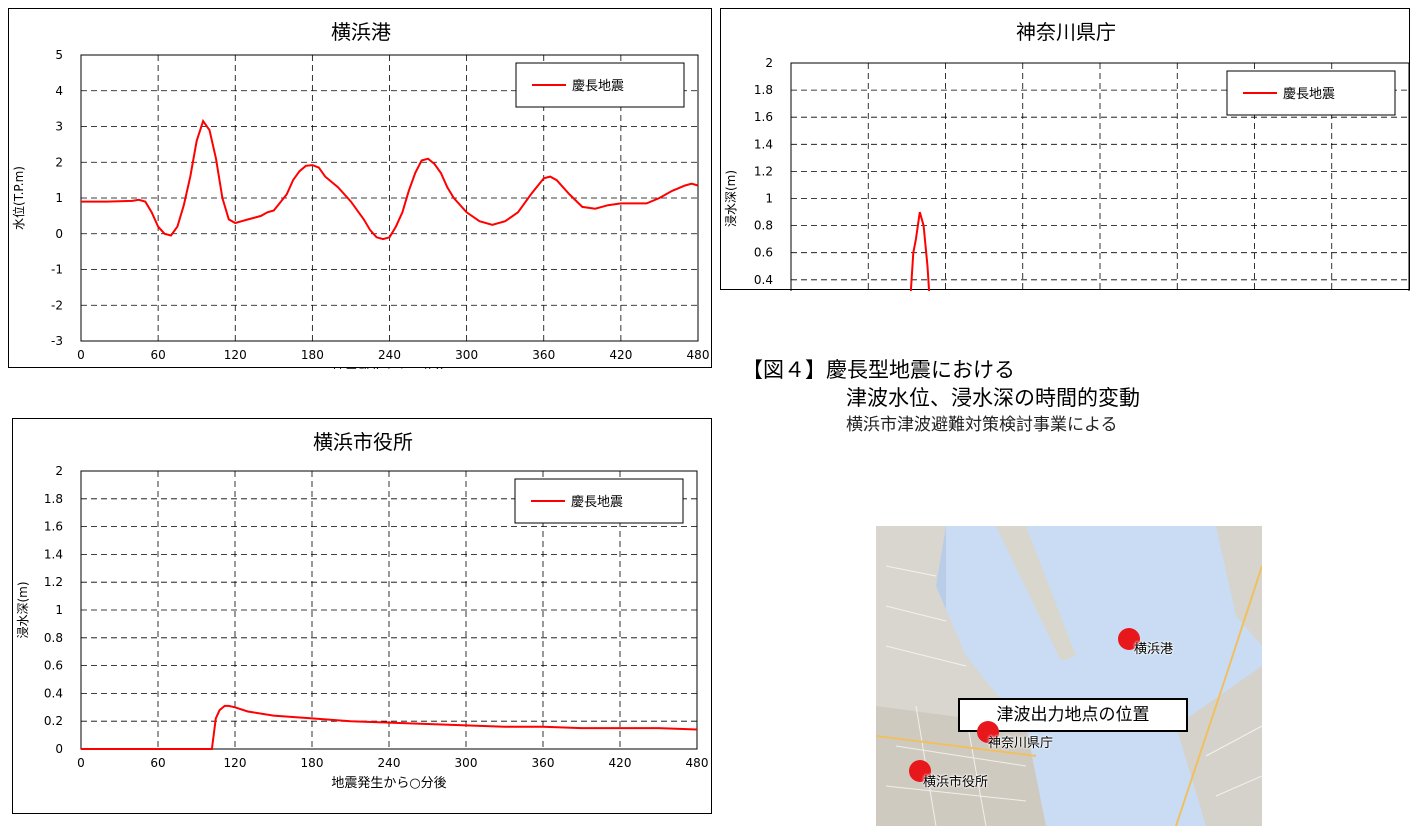 The width and height of the screenshot is (1415, 832). I want to click on marker-yokohama-city-hall, so click(920, 771).